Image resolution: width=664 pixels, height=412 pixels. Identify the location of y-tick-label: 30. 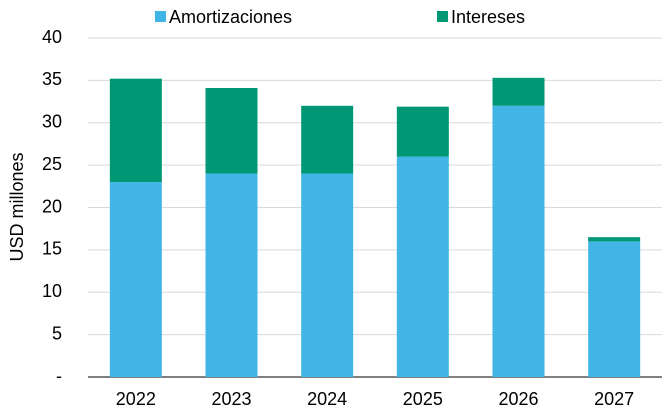
(52, 122).